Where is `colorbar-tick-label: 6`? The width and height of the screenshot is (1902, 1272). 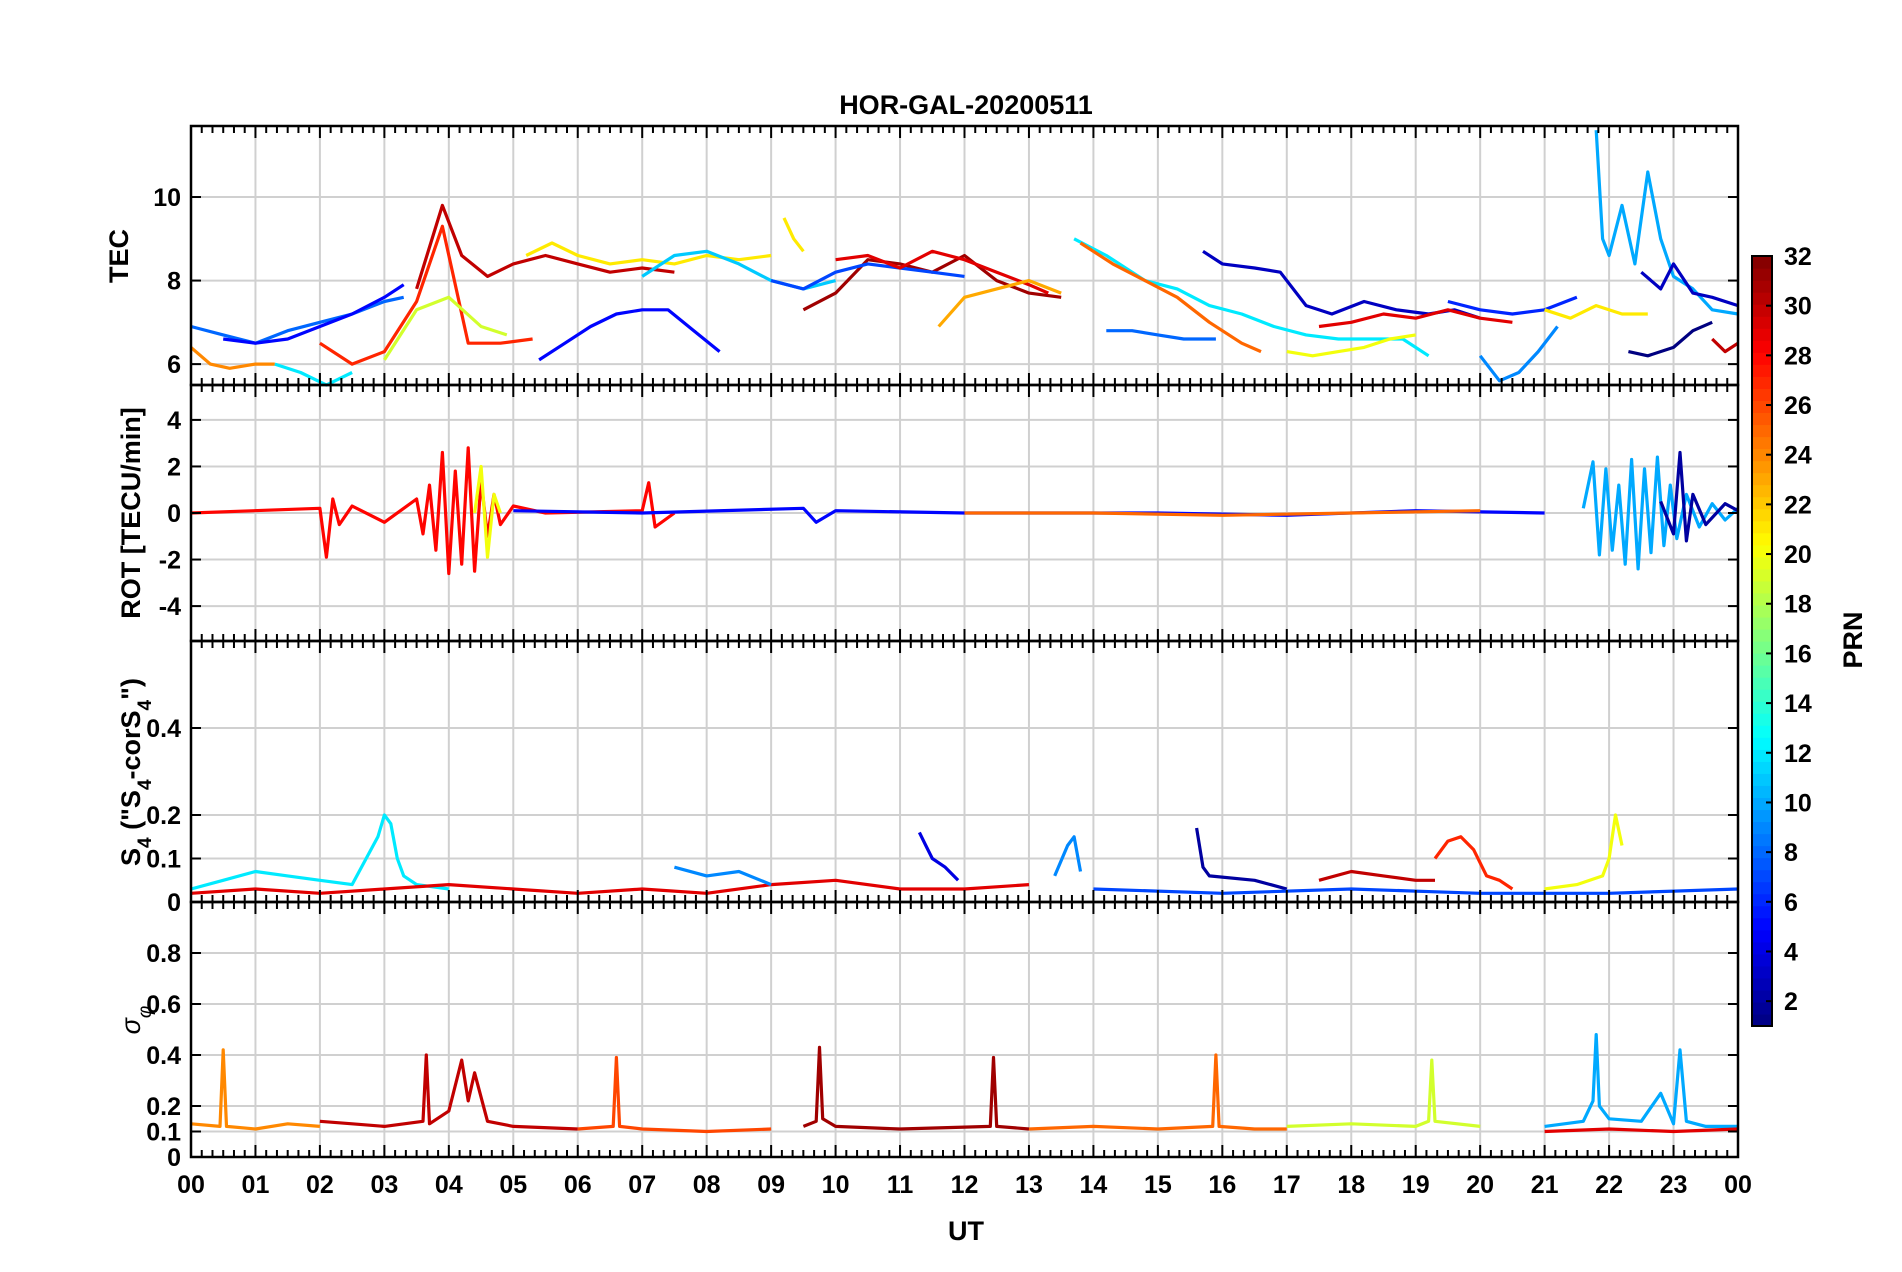 colorbar-tick-label: 6 is located at coordinates (1791, 903).